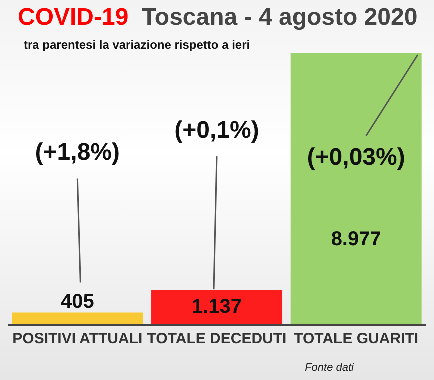 The height and width of the screenshot is (380, 434). Describe the element at coordinates (77, 339) in the screenshot. I see `x-tick-label: POSITIVI ATTUALI` at that location.